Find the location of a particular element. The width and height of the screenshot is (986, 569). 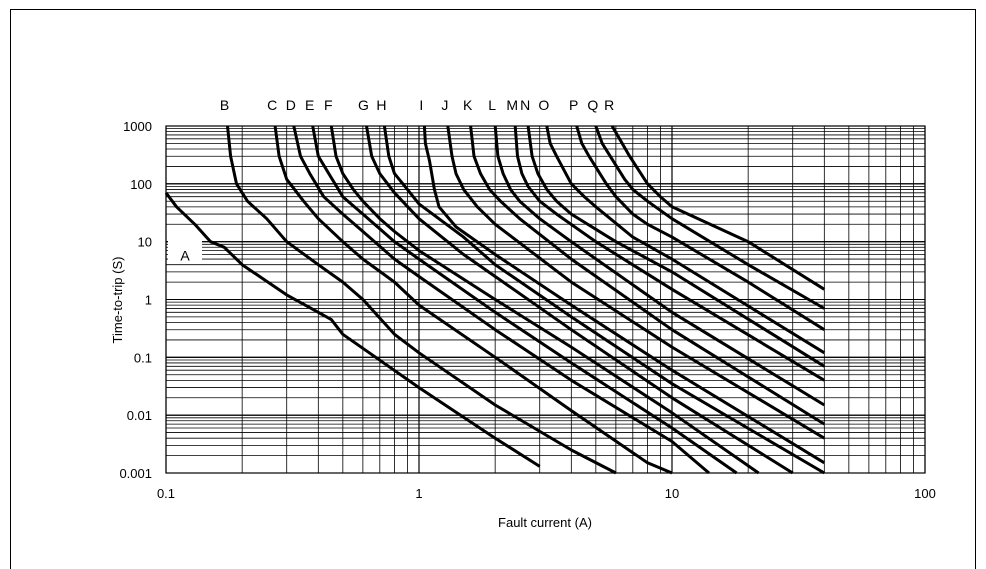

y-tick-label: 1 is located at coordinates (148, 300).